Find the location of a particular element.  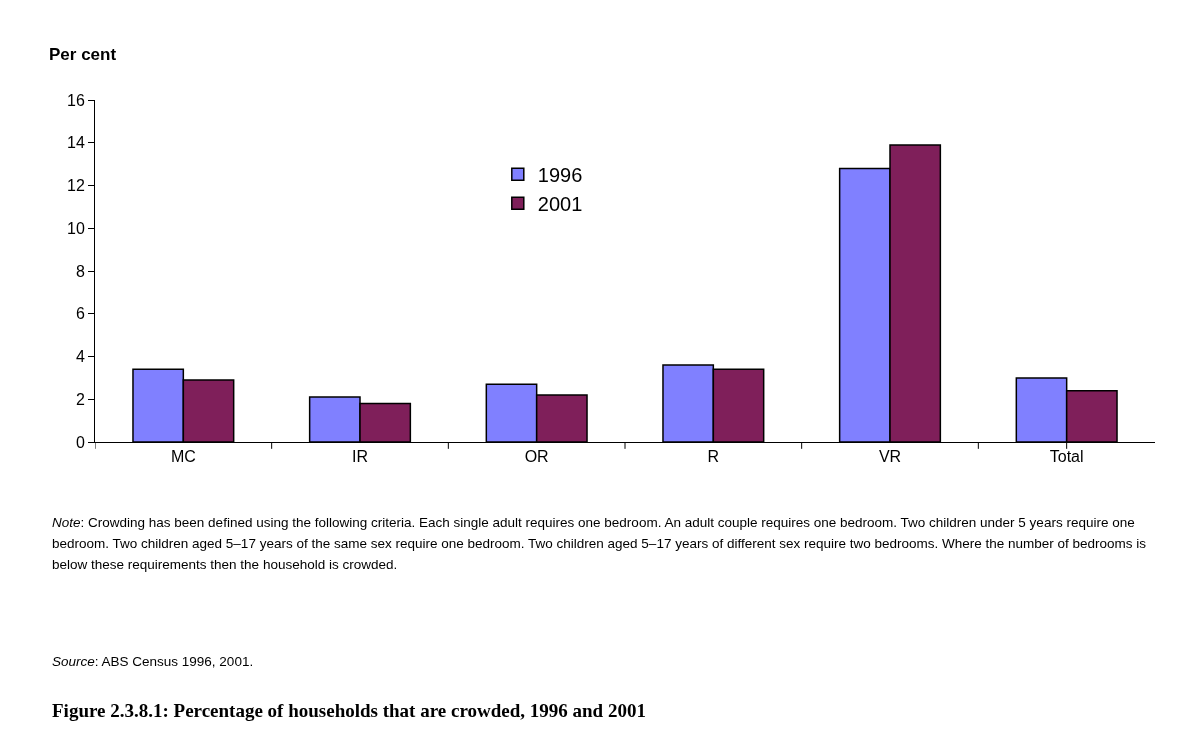

x-tick-label: VR is located at coordinates (890, 457).